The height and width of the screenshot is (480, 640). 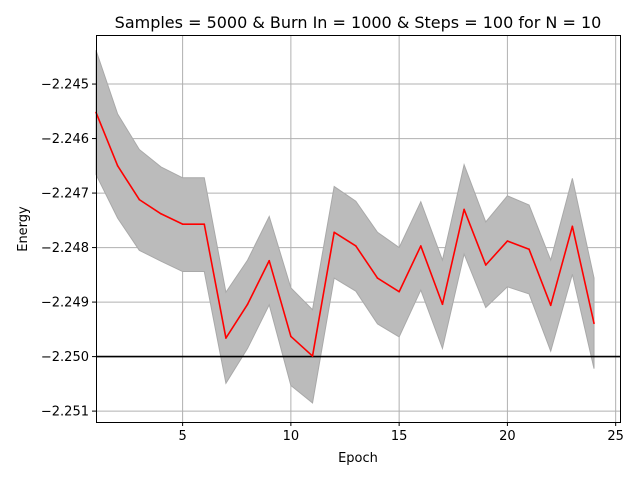 I want to click on y-tick-label: −2.246, so click(x=65, y=139).